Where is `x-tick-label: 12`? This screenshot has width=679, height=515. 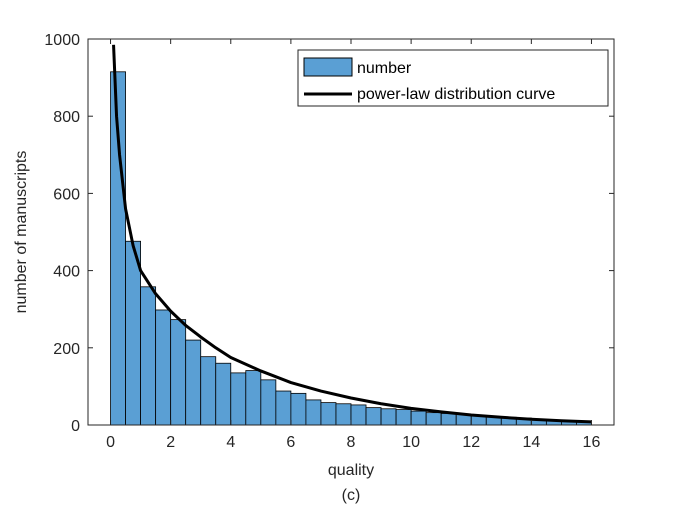
x-tick-label: 12 is located at coordinates (471, 442).